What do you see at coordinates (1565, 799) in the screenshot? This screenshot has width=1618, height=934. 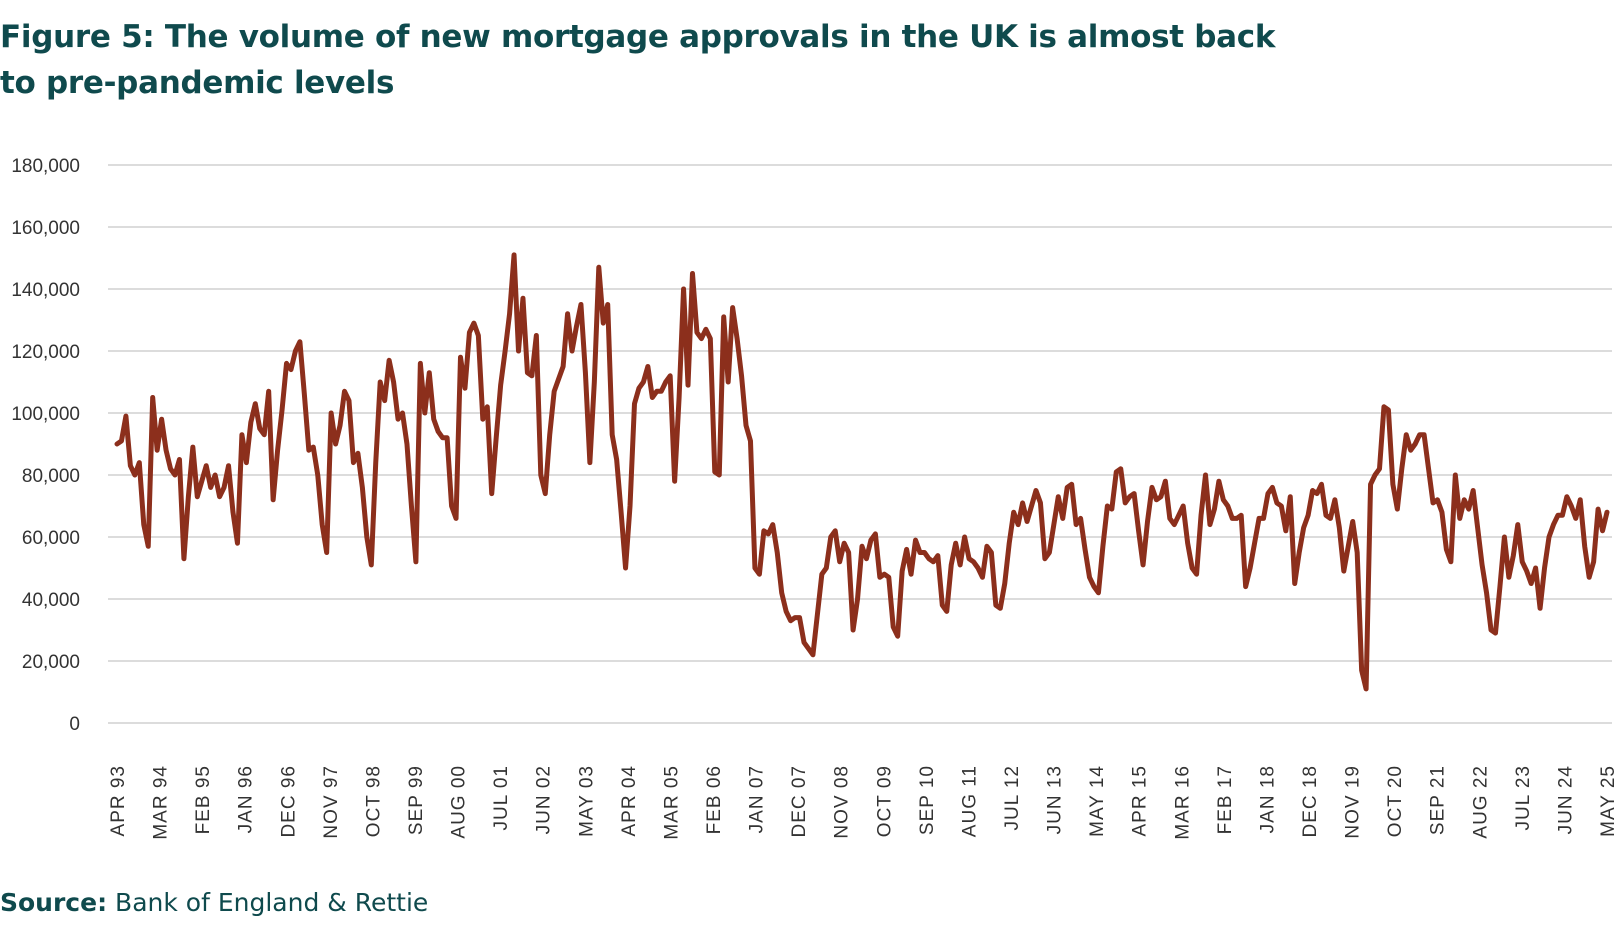 I see `x-tick-label: JUN 24` at bounding box center [1565, 799].